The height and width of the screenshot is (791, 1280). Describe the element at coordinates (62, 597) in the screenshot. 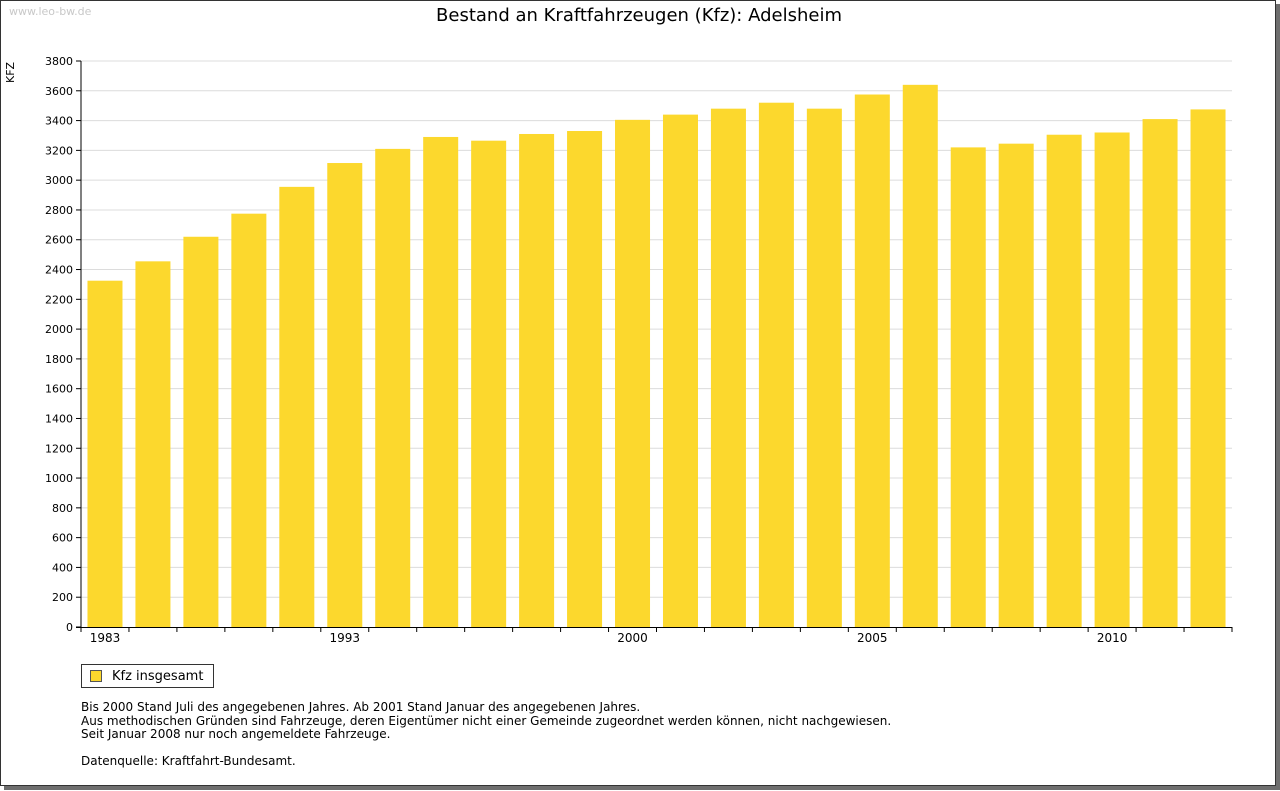

I see `y-tick-label: 200` at that location.